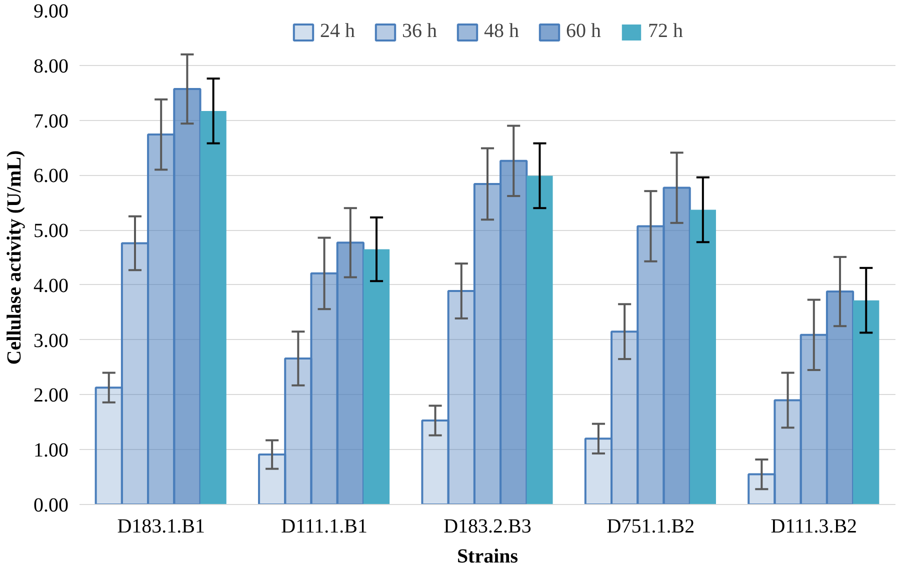  Describe the element at coordinates (15, 257) in the screenshot. I see `y-axis-title: Cellulase activity (U/mL)` at that location.